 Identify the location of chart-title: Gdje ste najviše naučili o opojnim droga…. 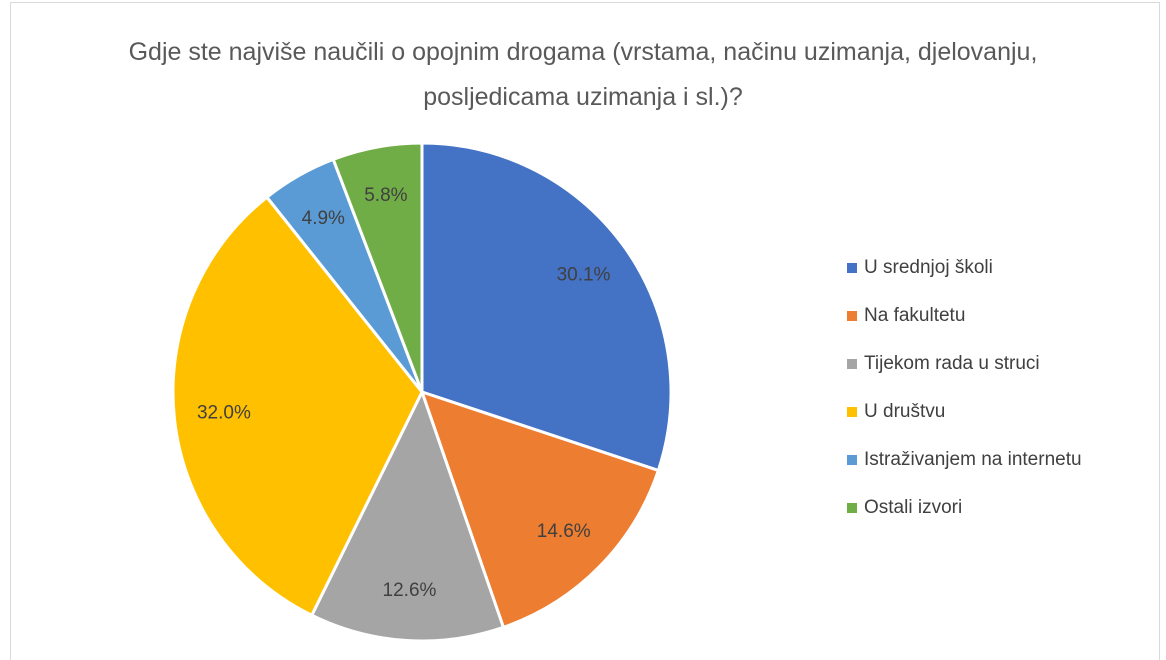
(583, 74).